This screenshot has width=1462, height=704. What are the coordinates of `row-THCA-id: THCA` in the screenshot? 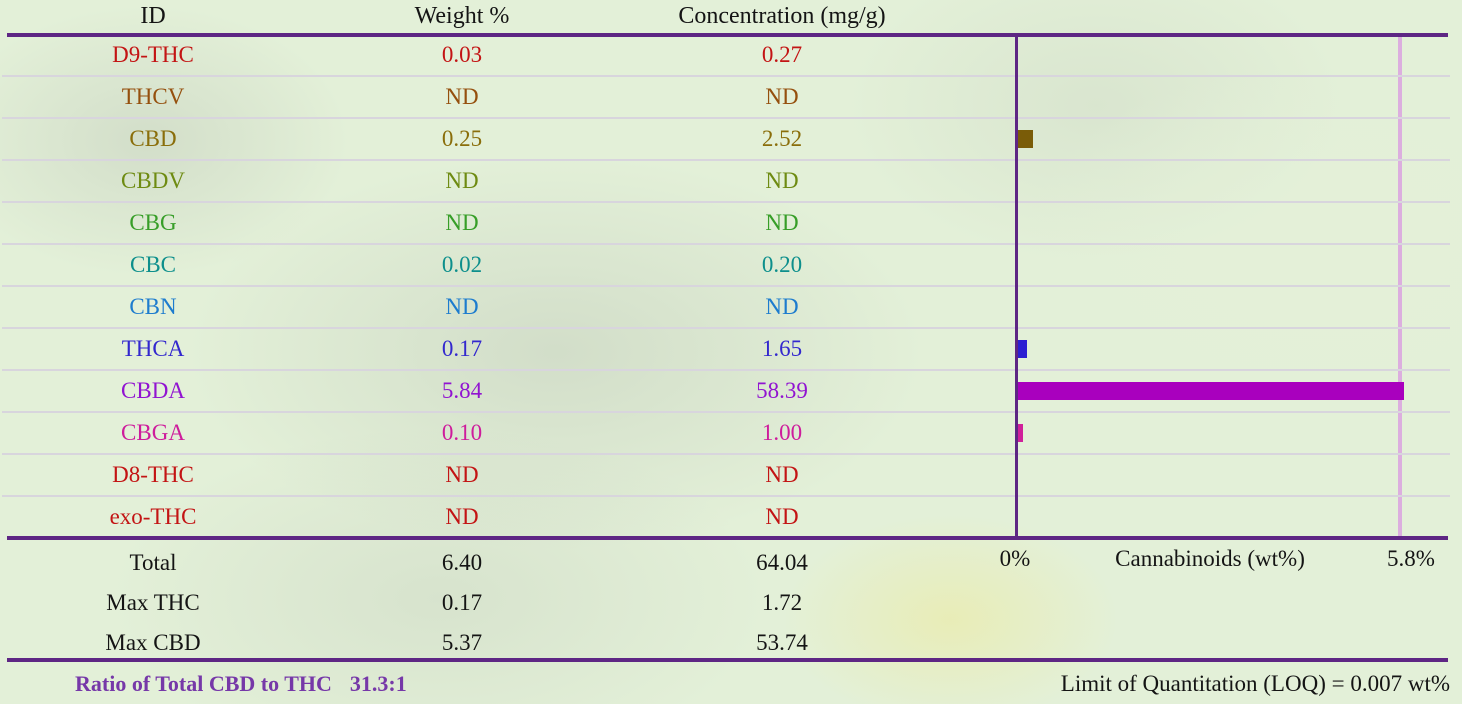 It's located at (153, 348).